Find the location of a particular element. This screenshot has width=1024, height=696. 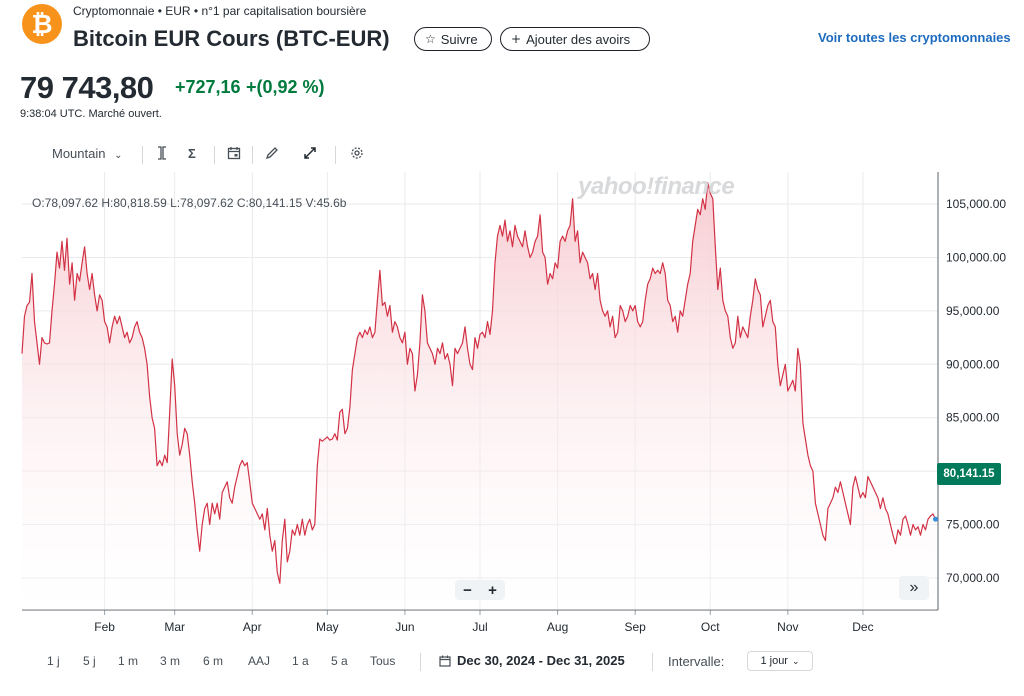

x-tick-label: May is located at coordinates (327, 627).